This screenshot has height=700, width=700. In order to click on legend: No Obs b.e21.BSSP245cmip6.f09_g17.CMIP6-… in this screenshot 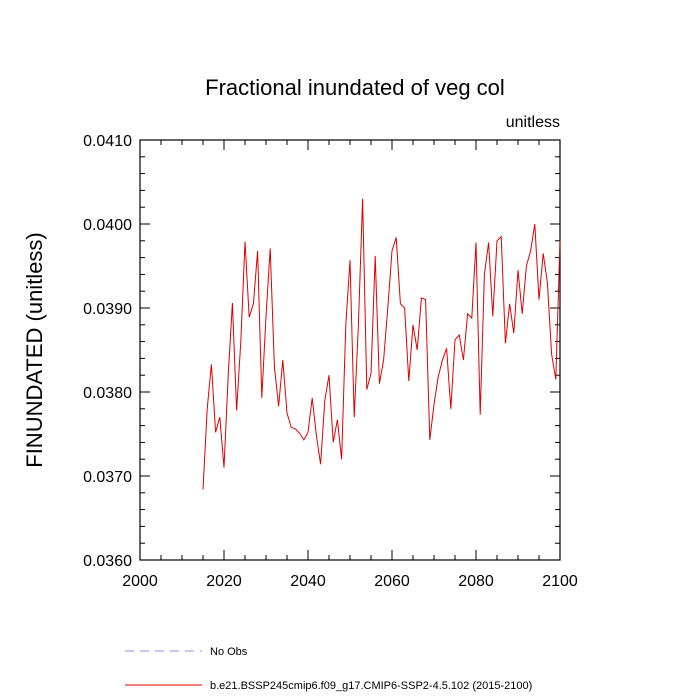, I will do `click(328, 669)`.